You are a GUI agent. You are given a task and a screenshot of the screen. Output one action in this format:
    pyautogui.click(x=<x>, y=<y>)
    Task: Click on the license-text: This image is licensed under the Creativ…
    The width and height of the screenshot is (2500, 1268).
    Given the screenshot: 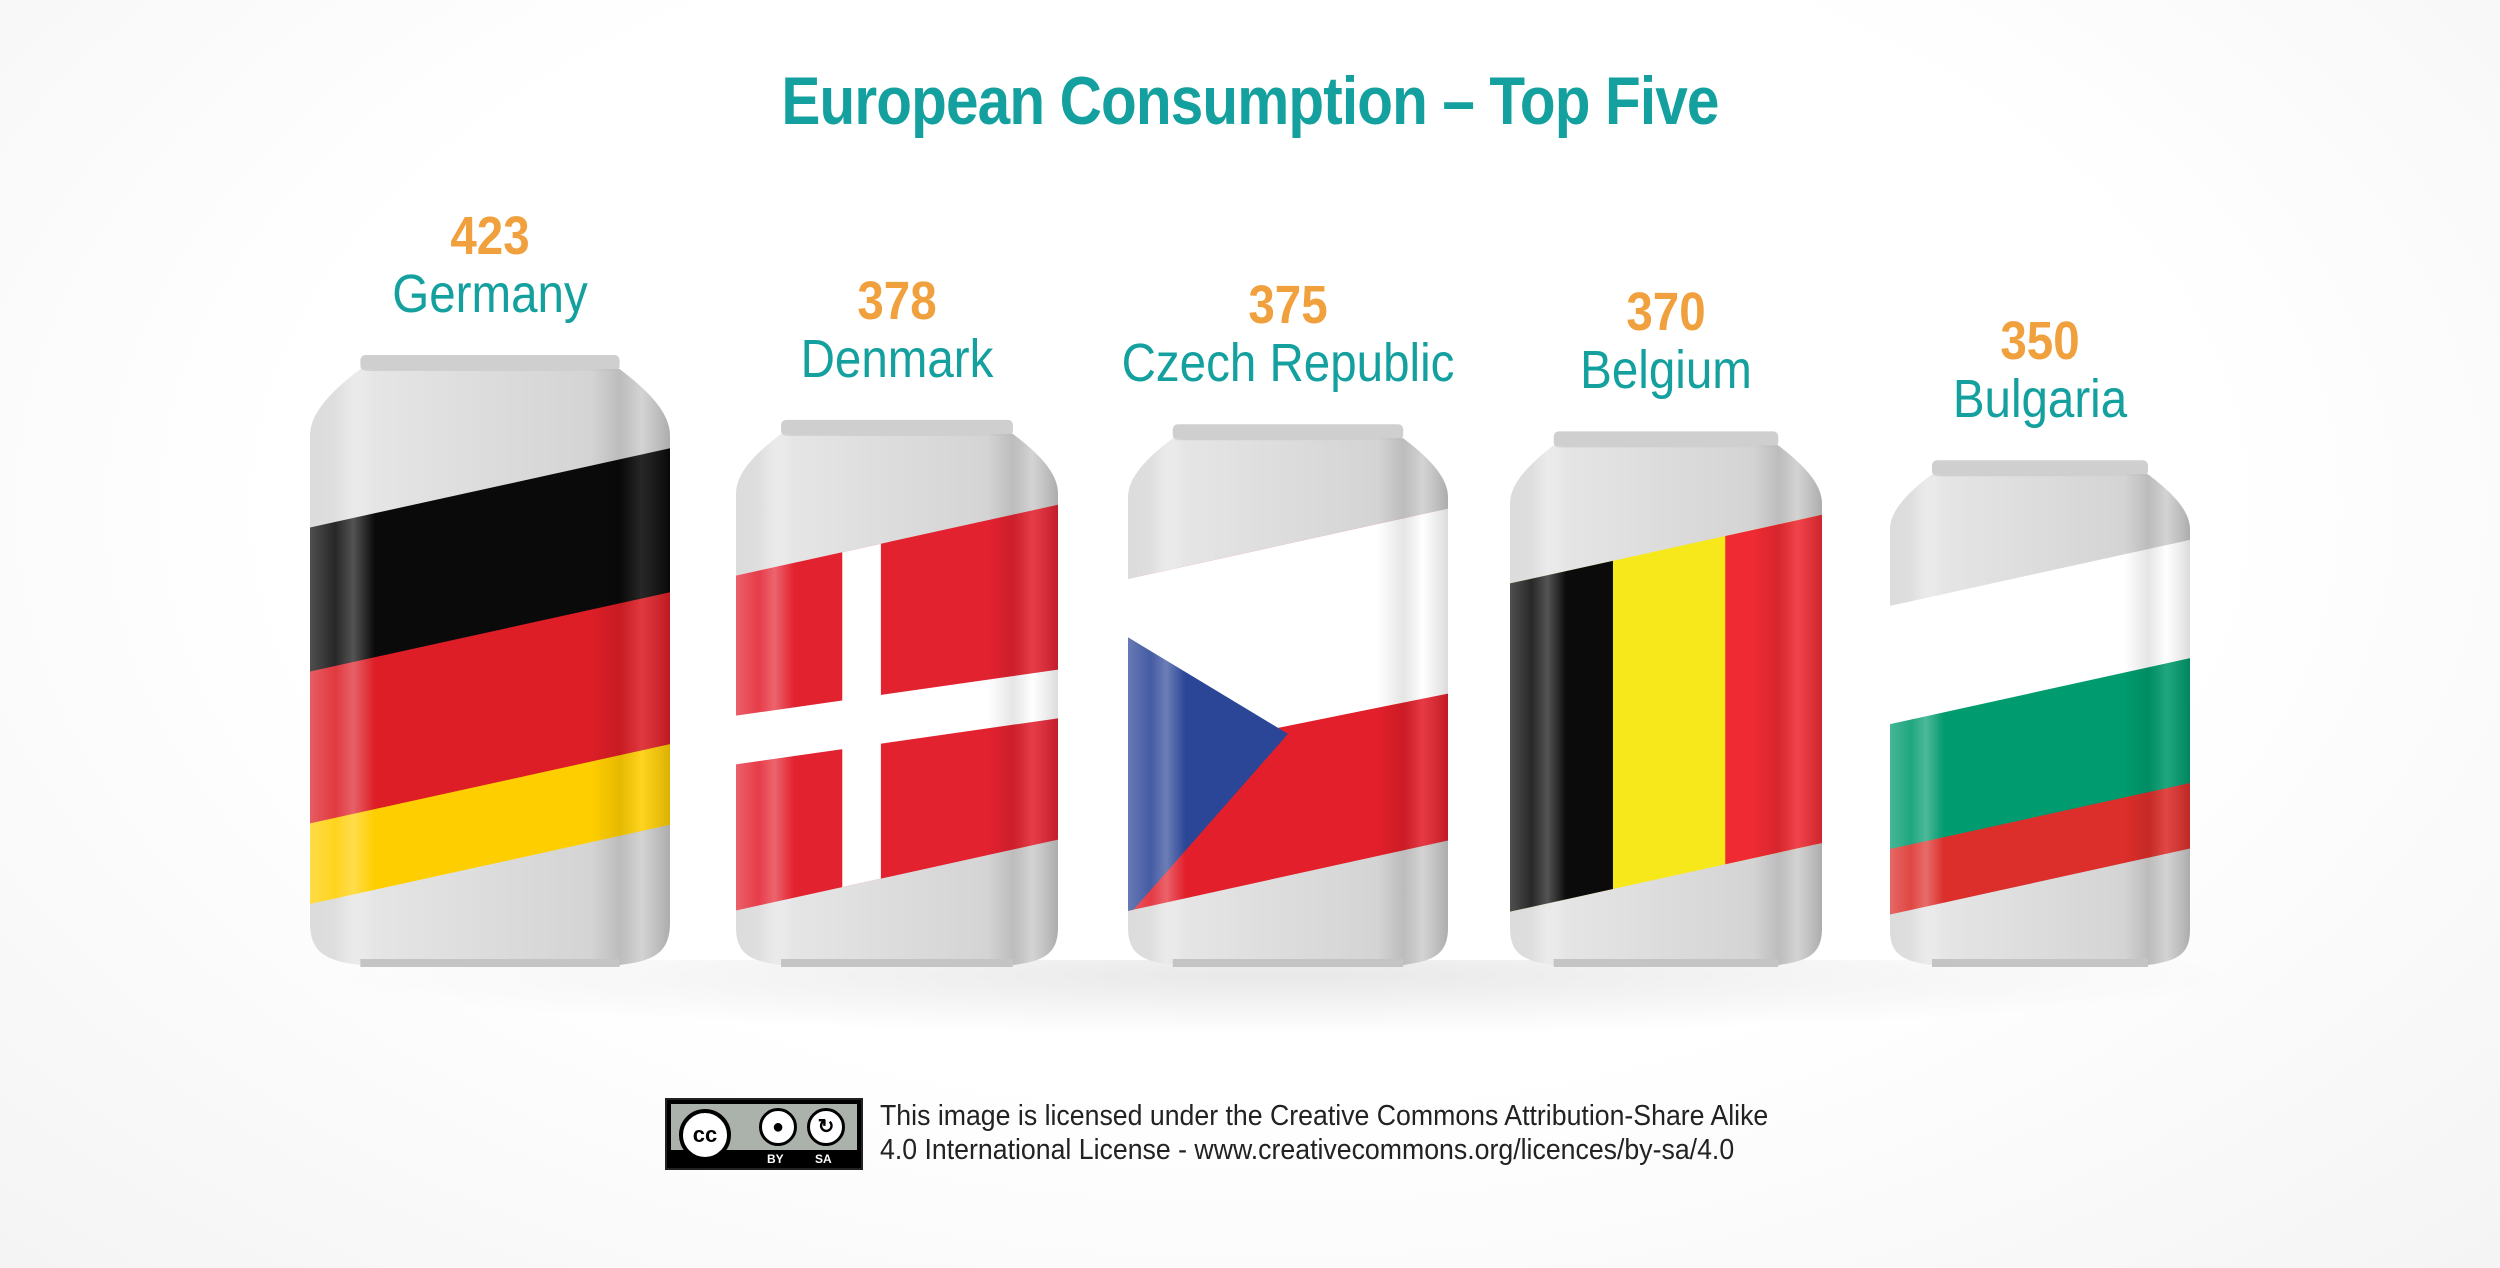 What is the action you would take?
    pyautogui.click(x=1331, y=1133)
    